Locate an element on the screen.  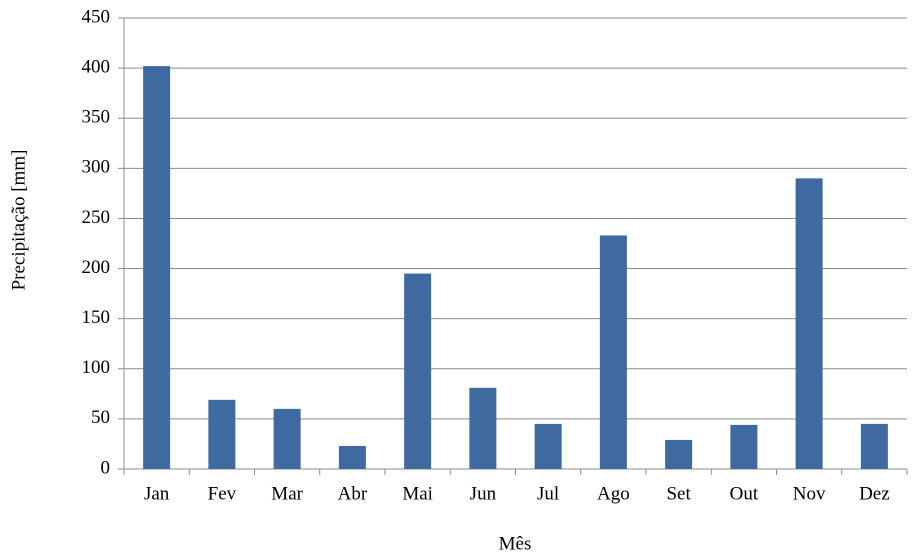
x-tick-label: Jun is located at coordinates (483, 493).